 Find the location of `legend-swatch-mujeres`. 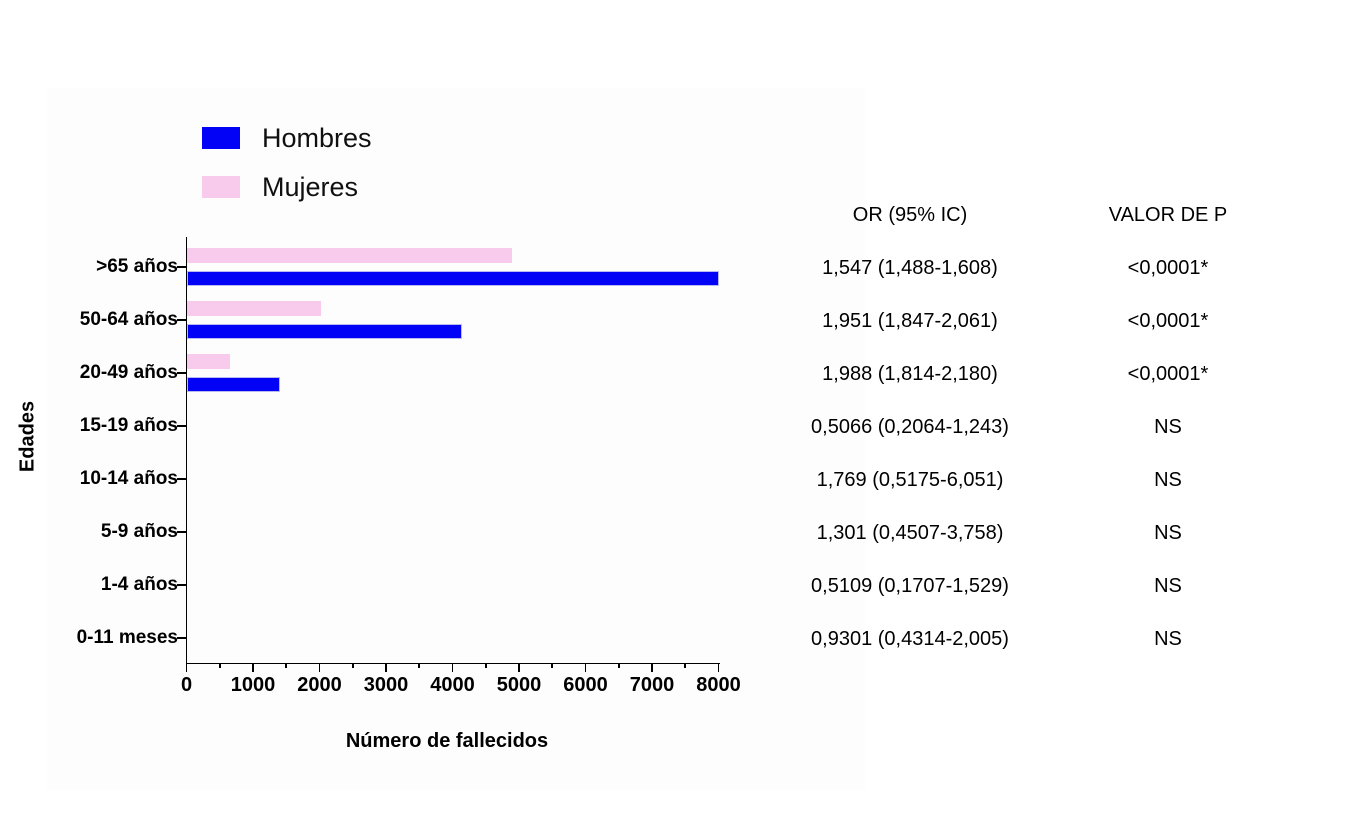

legend-swatch-mujeres is located at coordinates (221, 187).